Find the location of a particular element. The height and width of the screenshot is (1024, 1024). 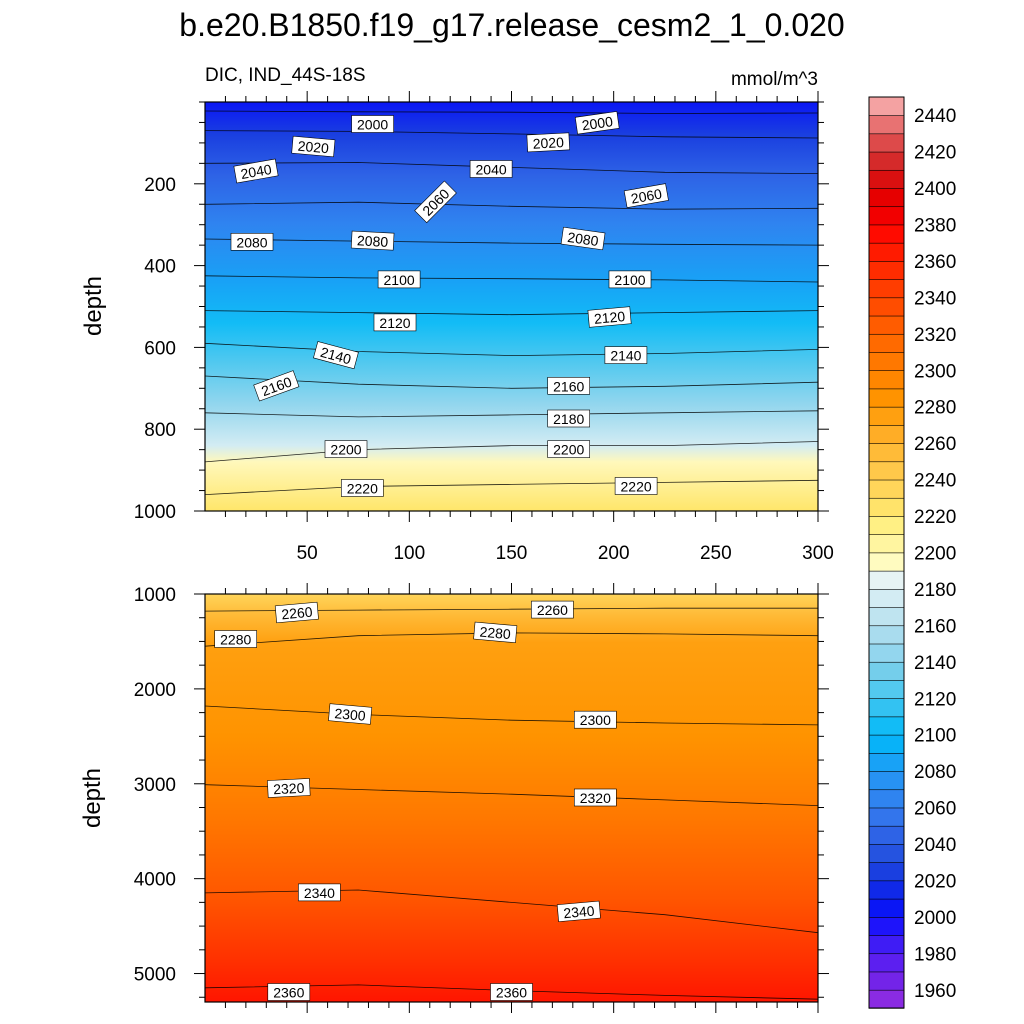

lower-contour-label: 2280 is located at coordinates (235, 639).